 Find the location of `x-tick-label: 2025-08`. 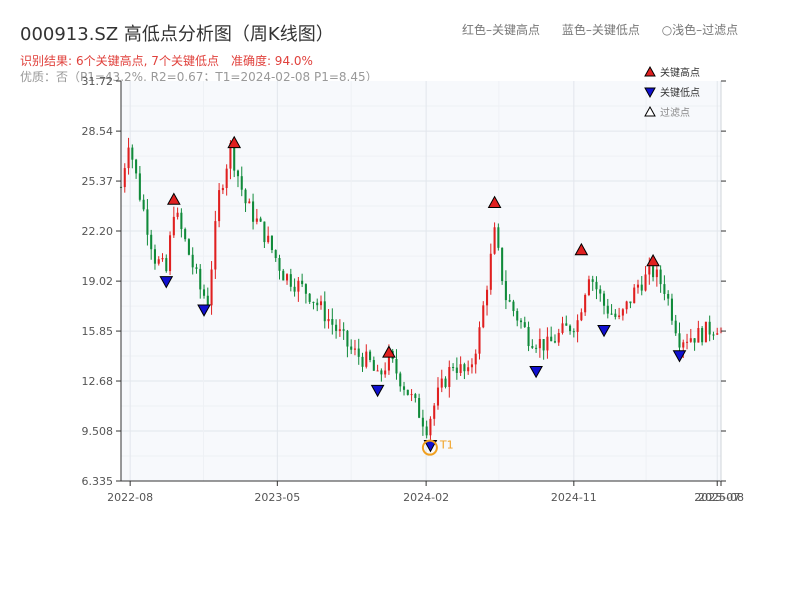

x-tick-label: 2025-08 is located at coordinates (721, 497).